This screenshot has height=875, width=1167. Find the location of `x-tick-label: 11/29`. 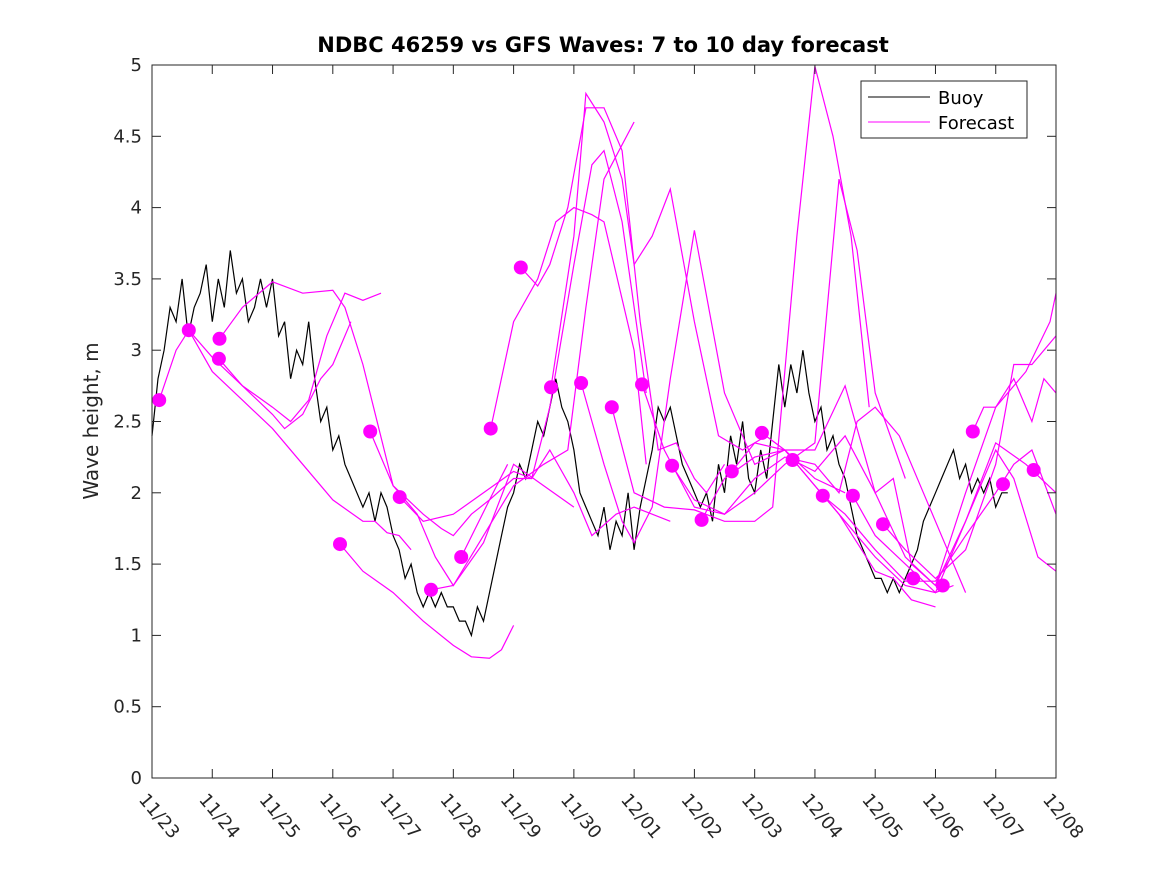

x-tick-label: 11/29 is located at coordinates (520, 816).